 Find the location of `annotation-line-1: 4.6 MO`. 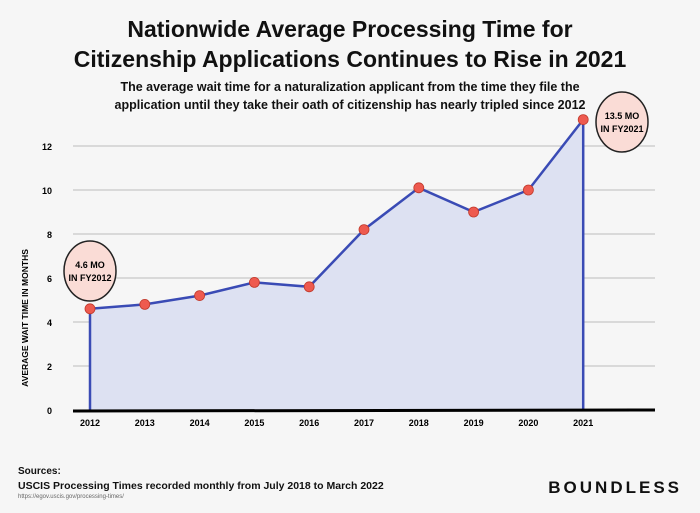

annotation-line-1: 4.6 MO is located at coordinates (90, 265).